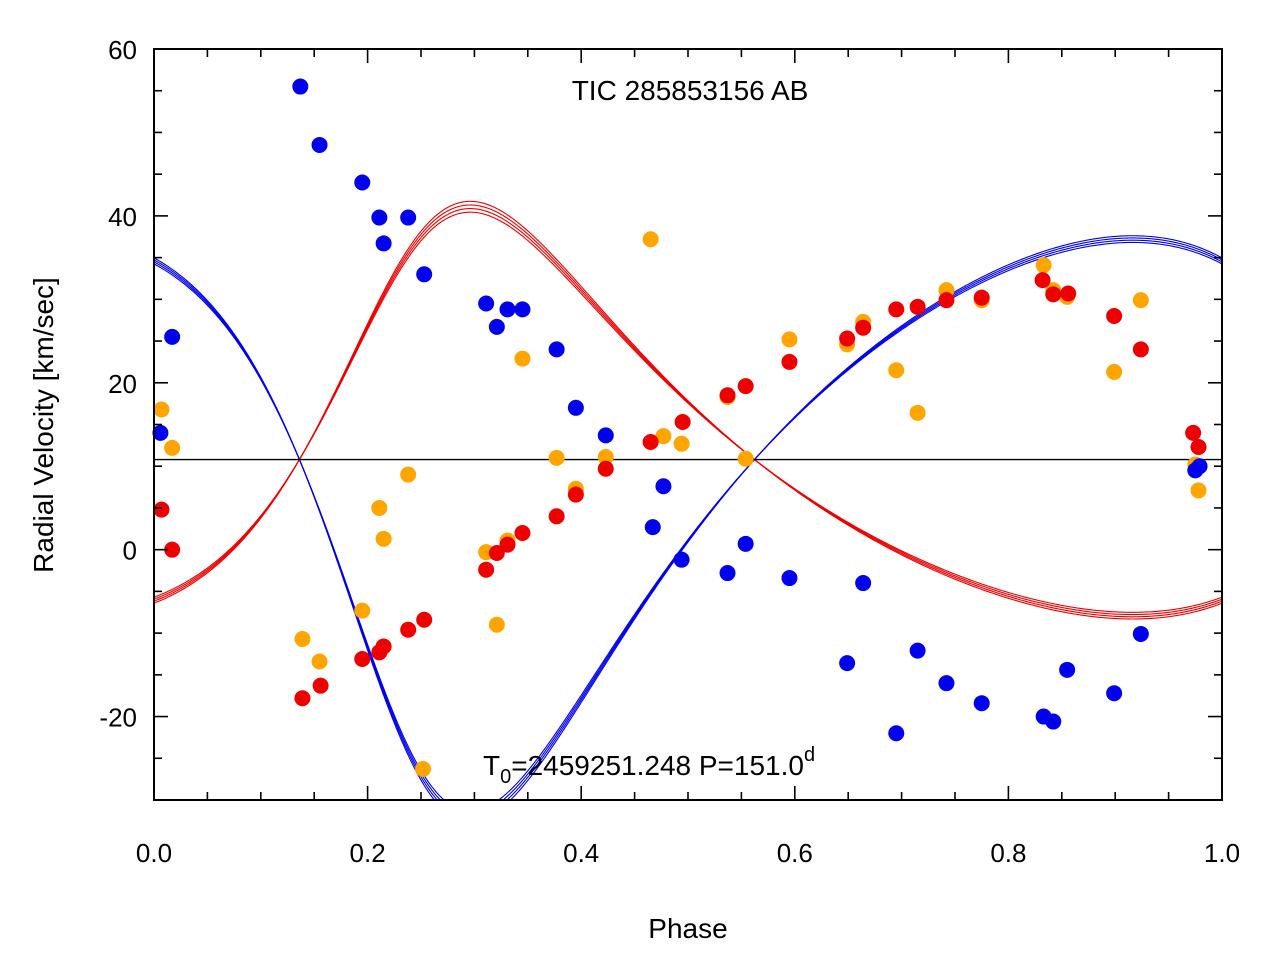  Describe the element at coordinates (581, 853) in the screenshot. I see `x-tick-label: 0.4` at that location.